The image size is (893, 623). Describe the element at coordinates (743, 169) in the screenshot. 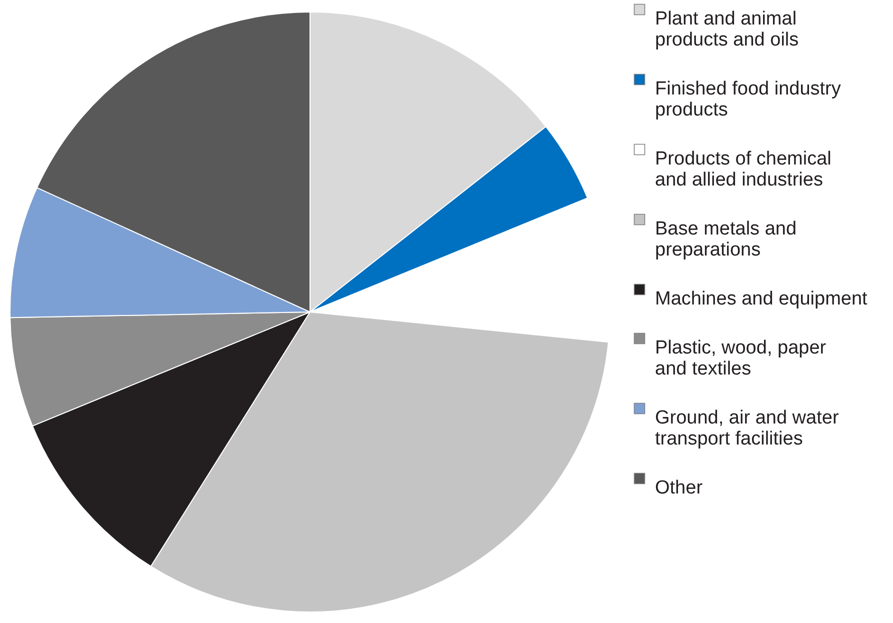

I see `slice-label: Products of chemical and allied industries` at that location.